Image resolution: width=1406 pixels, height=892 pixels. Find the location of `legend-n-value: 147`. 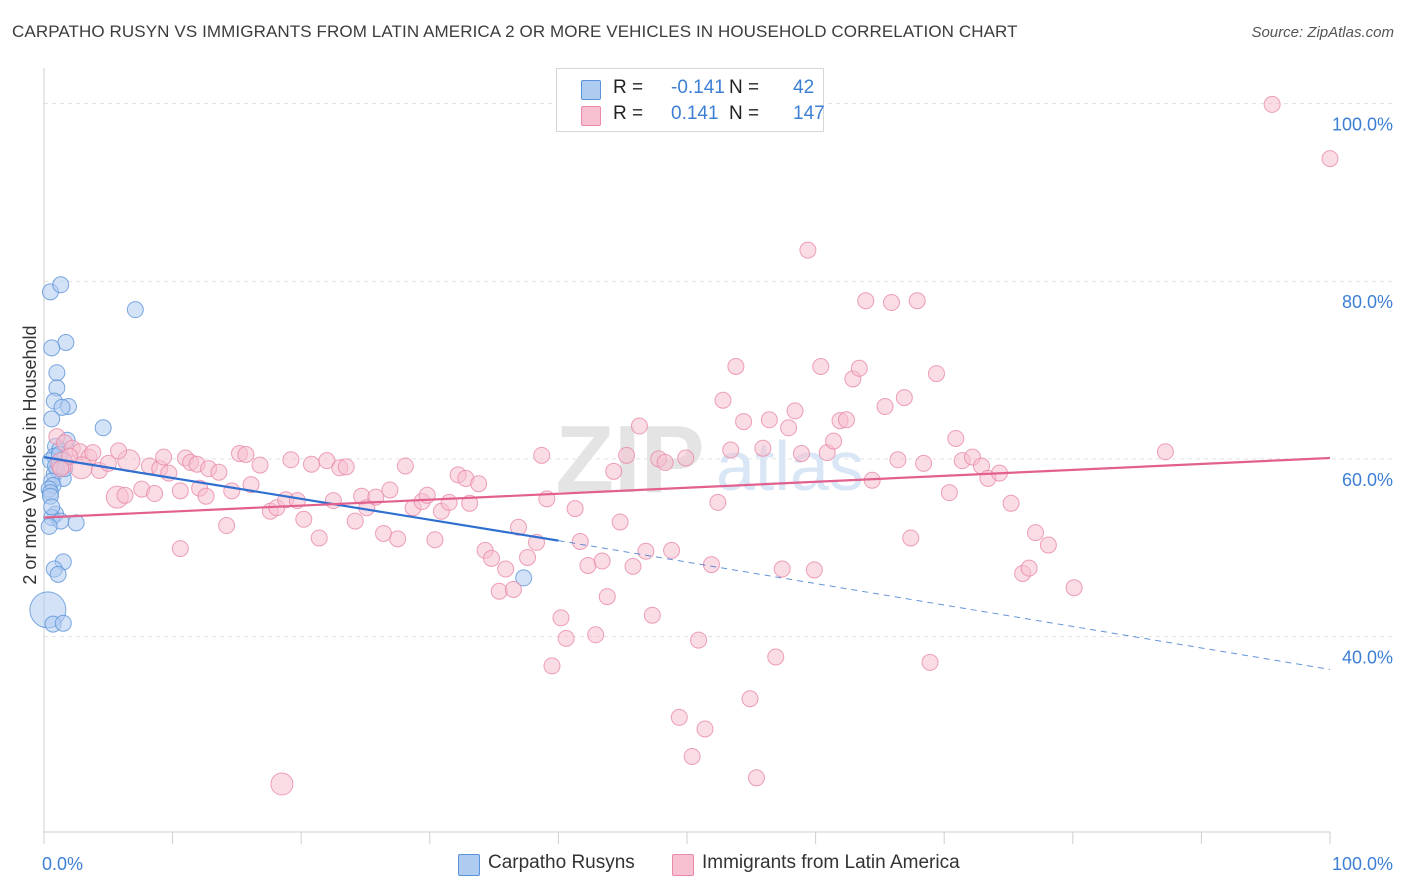

legend-n-value: 147 is located at coordinates (809, 113).